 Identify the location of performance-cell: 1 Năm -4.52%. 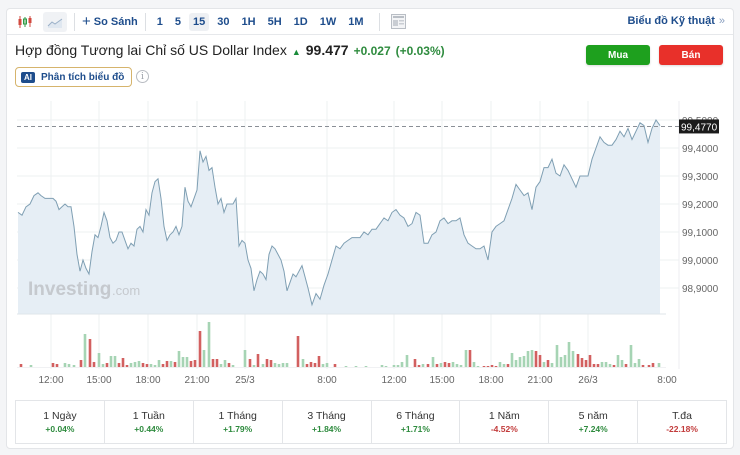
(505, 422).